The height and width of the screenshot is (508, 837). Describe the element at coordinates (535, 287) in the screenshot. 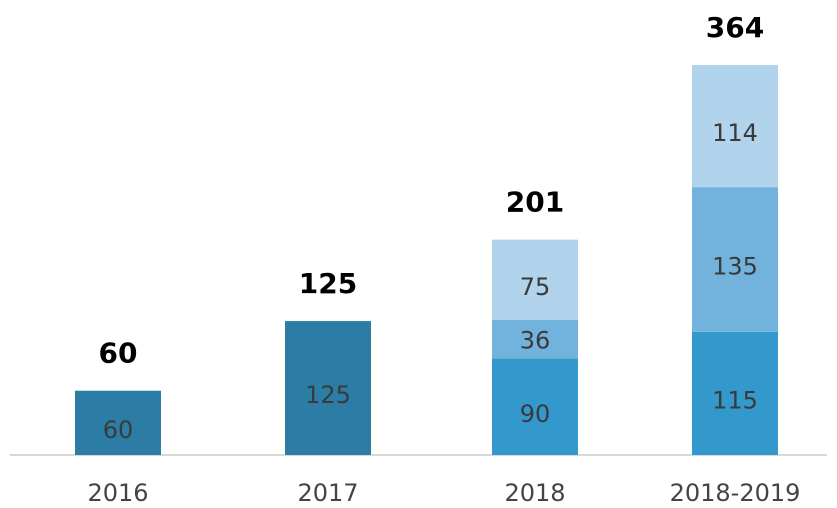

I see `segment-label: 75` at that location.